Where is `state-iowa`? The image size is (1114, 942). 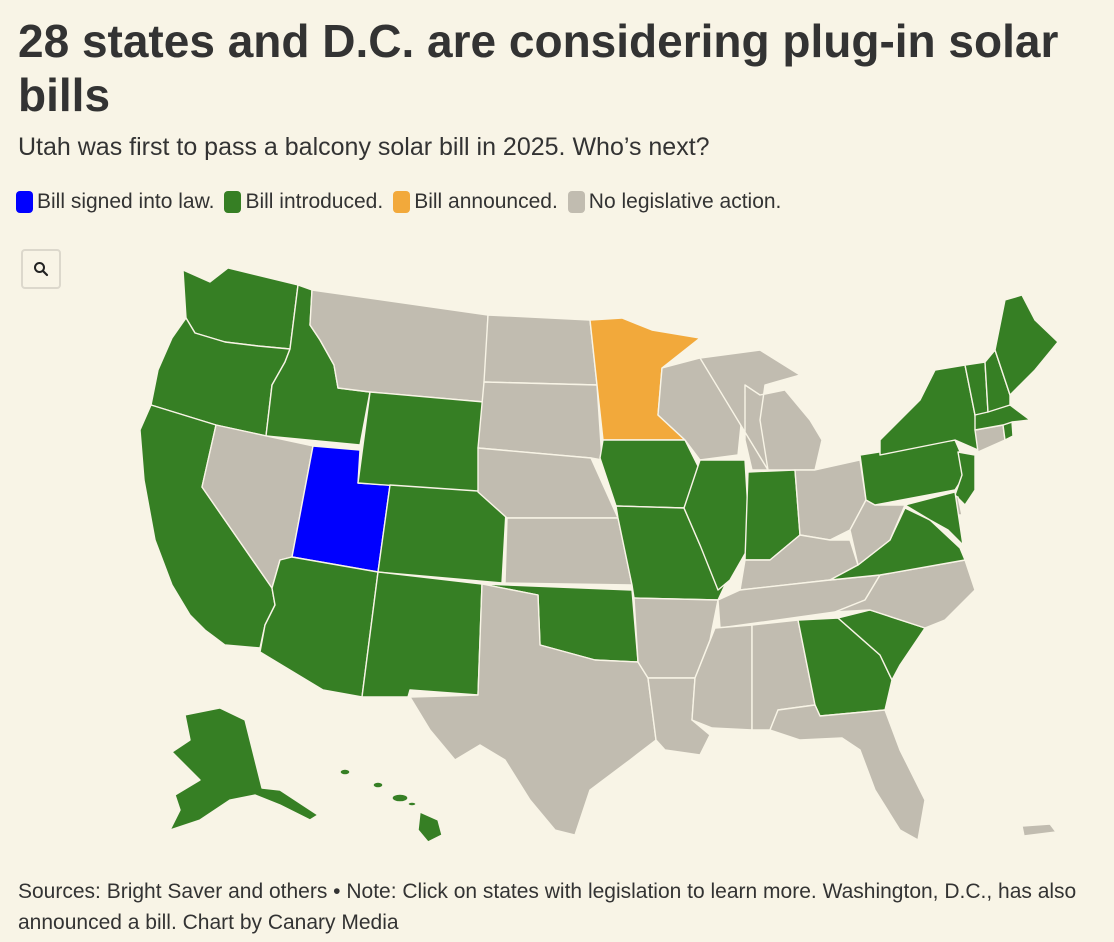 state-iowa is located at coordinates (650, 474).